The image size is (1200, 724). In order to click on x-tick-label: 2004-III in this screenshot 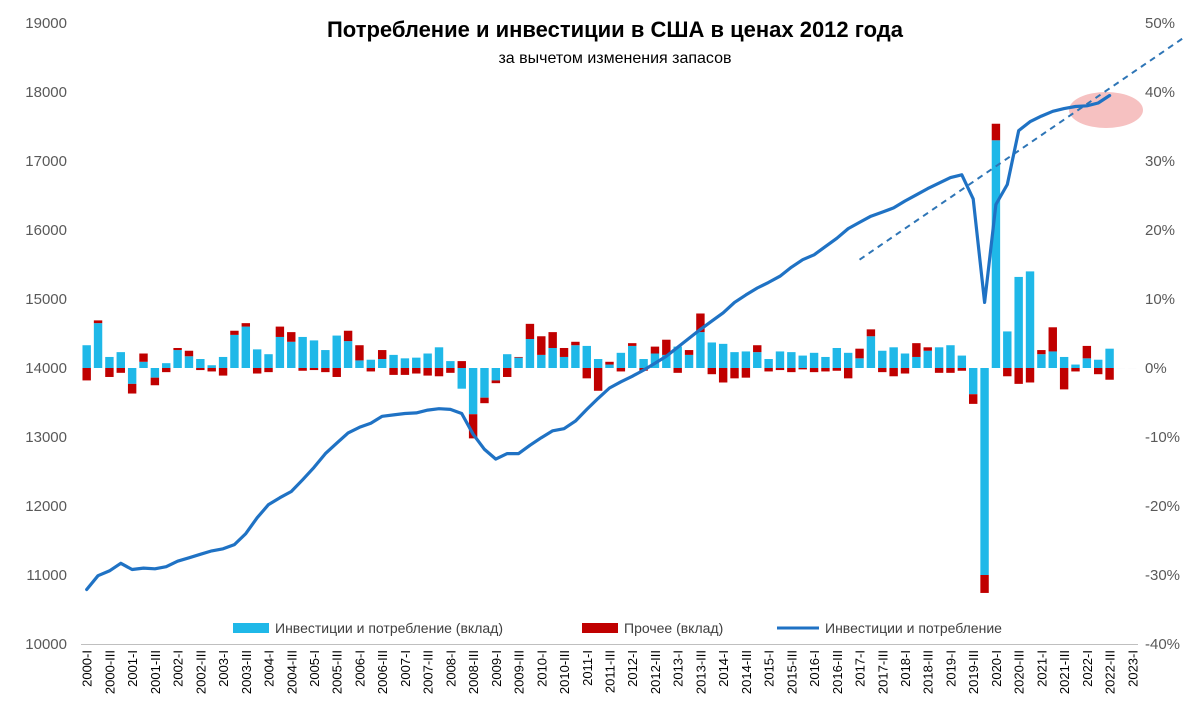, I will do `click(291, 672)`.